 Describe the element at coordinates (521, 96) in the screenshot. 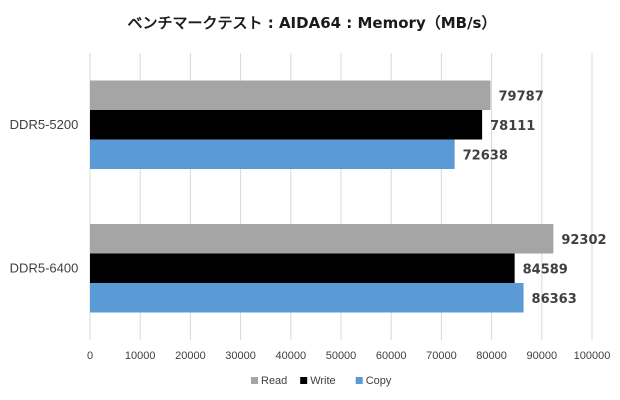

I see `data-label: 79787` at that location.